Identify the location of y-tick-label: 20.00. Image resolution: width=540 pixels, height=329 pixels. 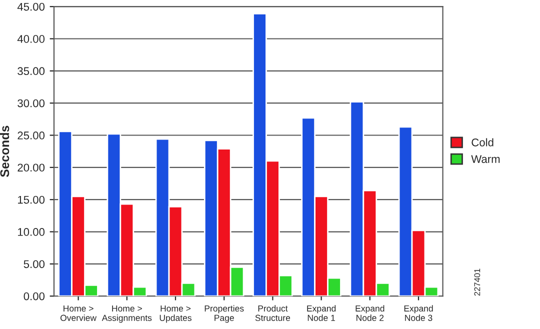
(31, 168).